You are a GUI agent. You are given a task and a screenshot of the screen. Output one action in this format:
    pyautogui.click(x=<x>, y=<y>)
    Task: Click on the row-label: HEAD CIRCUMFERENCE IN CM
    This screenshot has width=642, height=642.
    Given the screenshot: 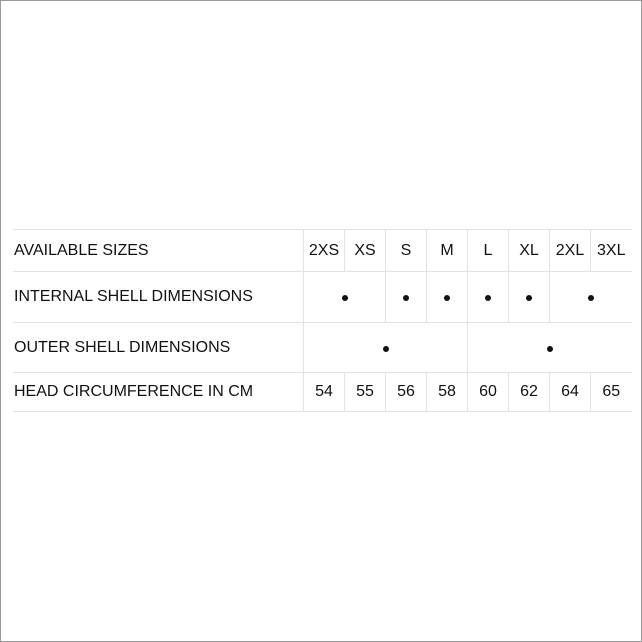 What is the action you would take?
    pyautogui.click(x=158, y=392)
    